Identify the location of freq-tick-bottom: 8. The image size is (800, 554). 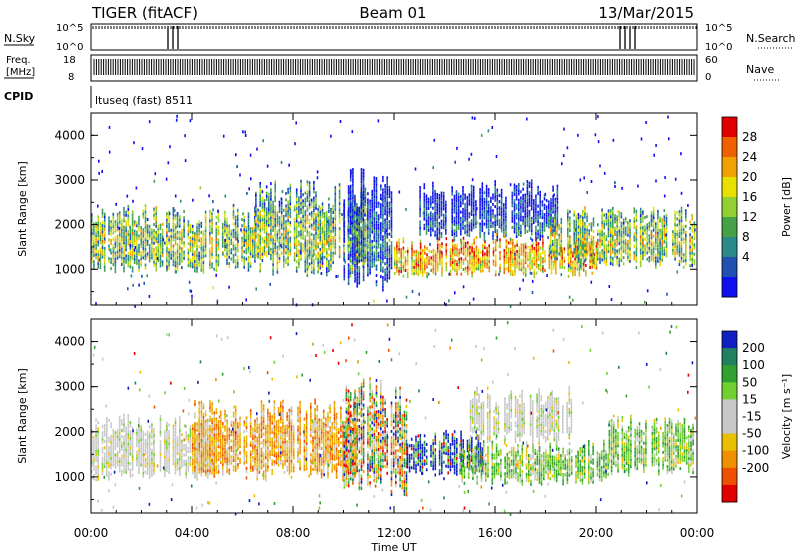
(71, 77).